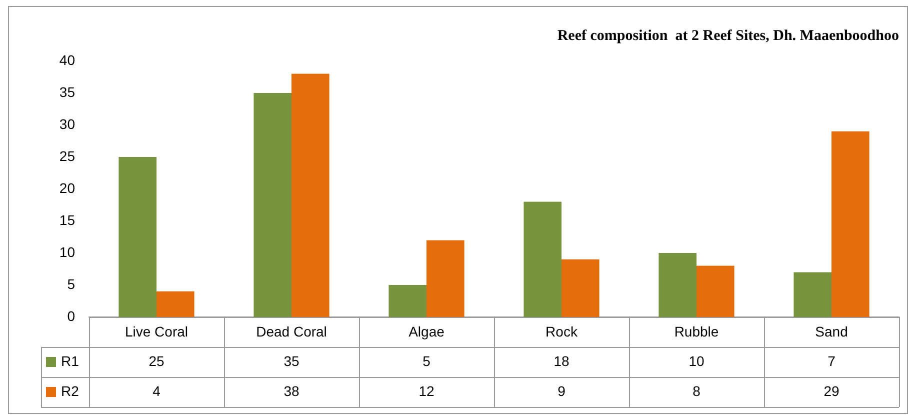 This screenshot has height=415, width=908. Describe the element at coordinates (67, 92) in the screenshot. I see `y-tick-label: 35` at that location.